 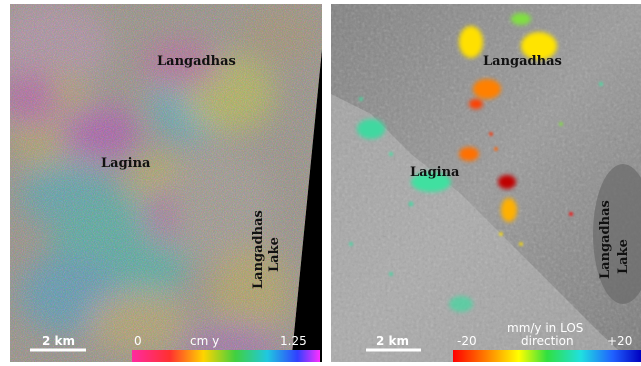 What do you see at coordinates (293, 341) in the screenshot?
I see `colorbar-max-label: 1.25` at bounding box center [293, 341].